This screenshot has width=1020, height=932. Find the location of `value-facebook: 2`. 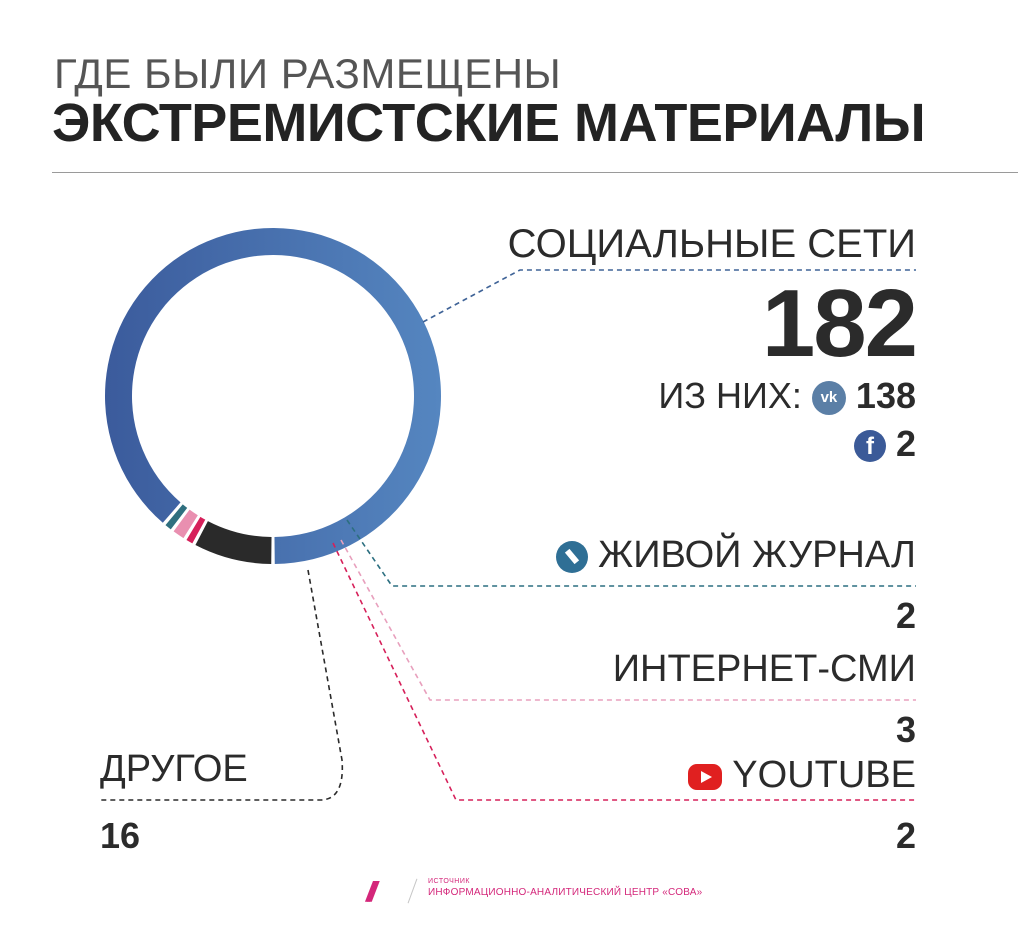

value-facebook: 2 is located at coordinates (905, 443).